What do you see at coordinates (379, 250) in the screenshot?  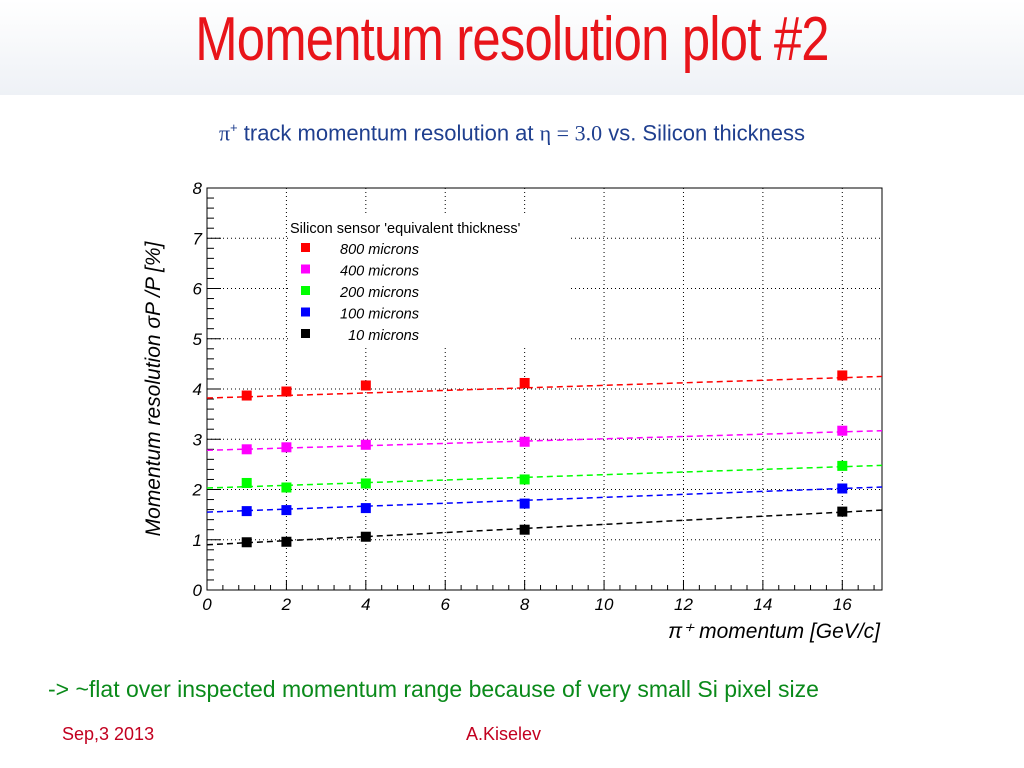 I see `legend-label: 800 microns` at bounding box center [379, 250].